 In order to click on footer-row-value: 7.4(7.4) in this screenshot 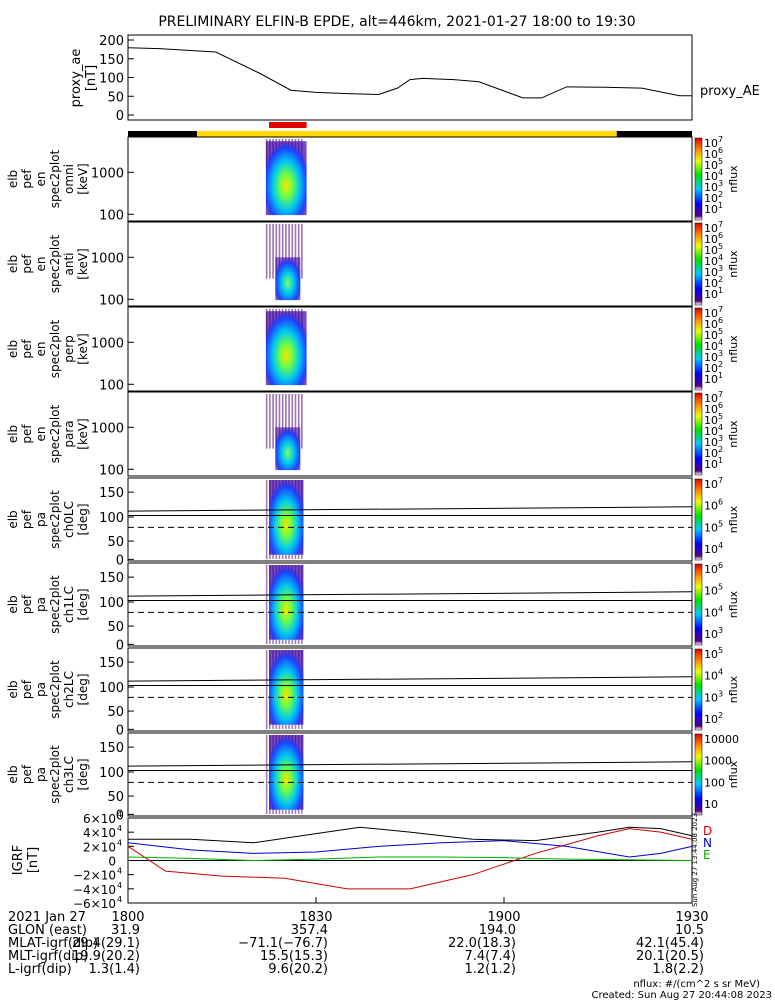, I will do `click(491, 956)`.